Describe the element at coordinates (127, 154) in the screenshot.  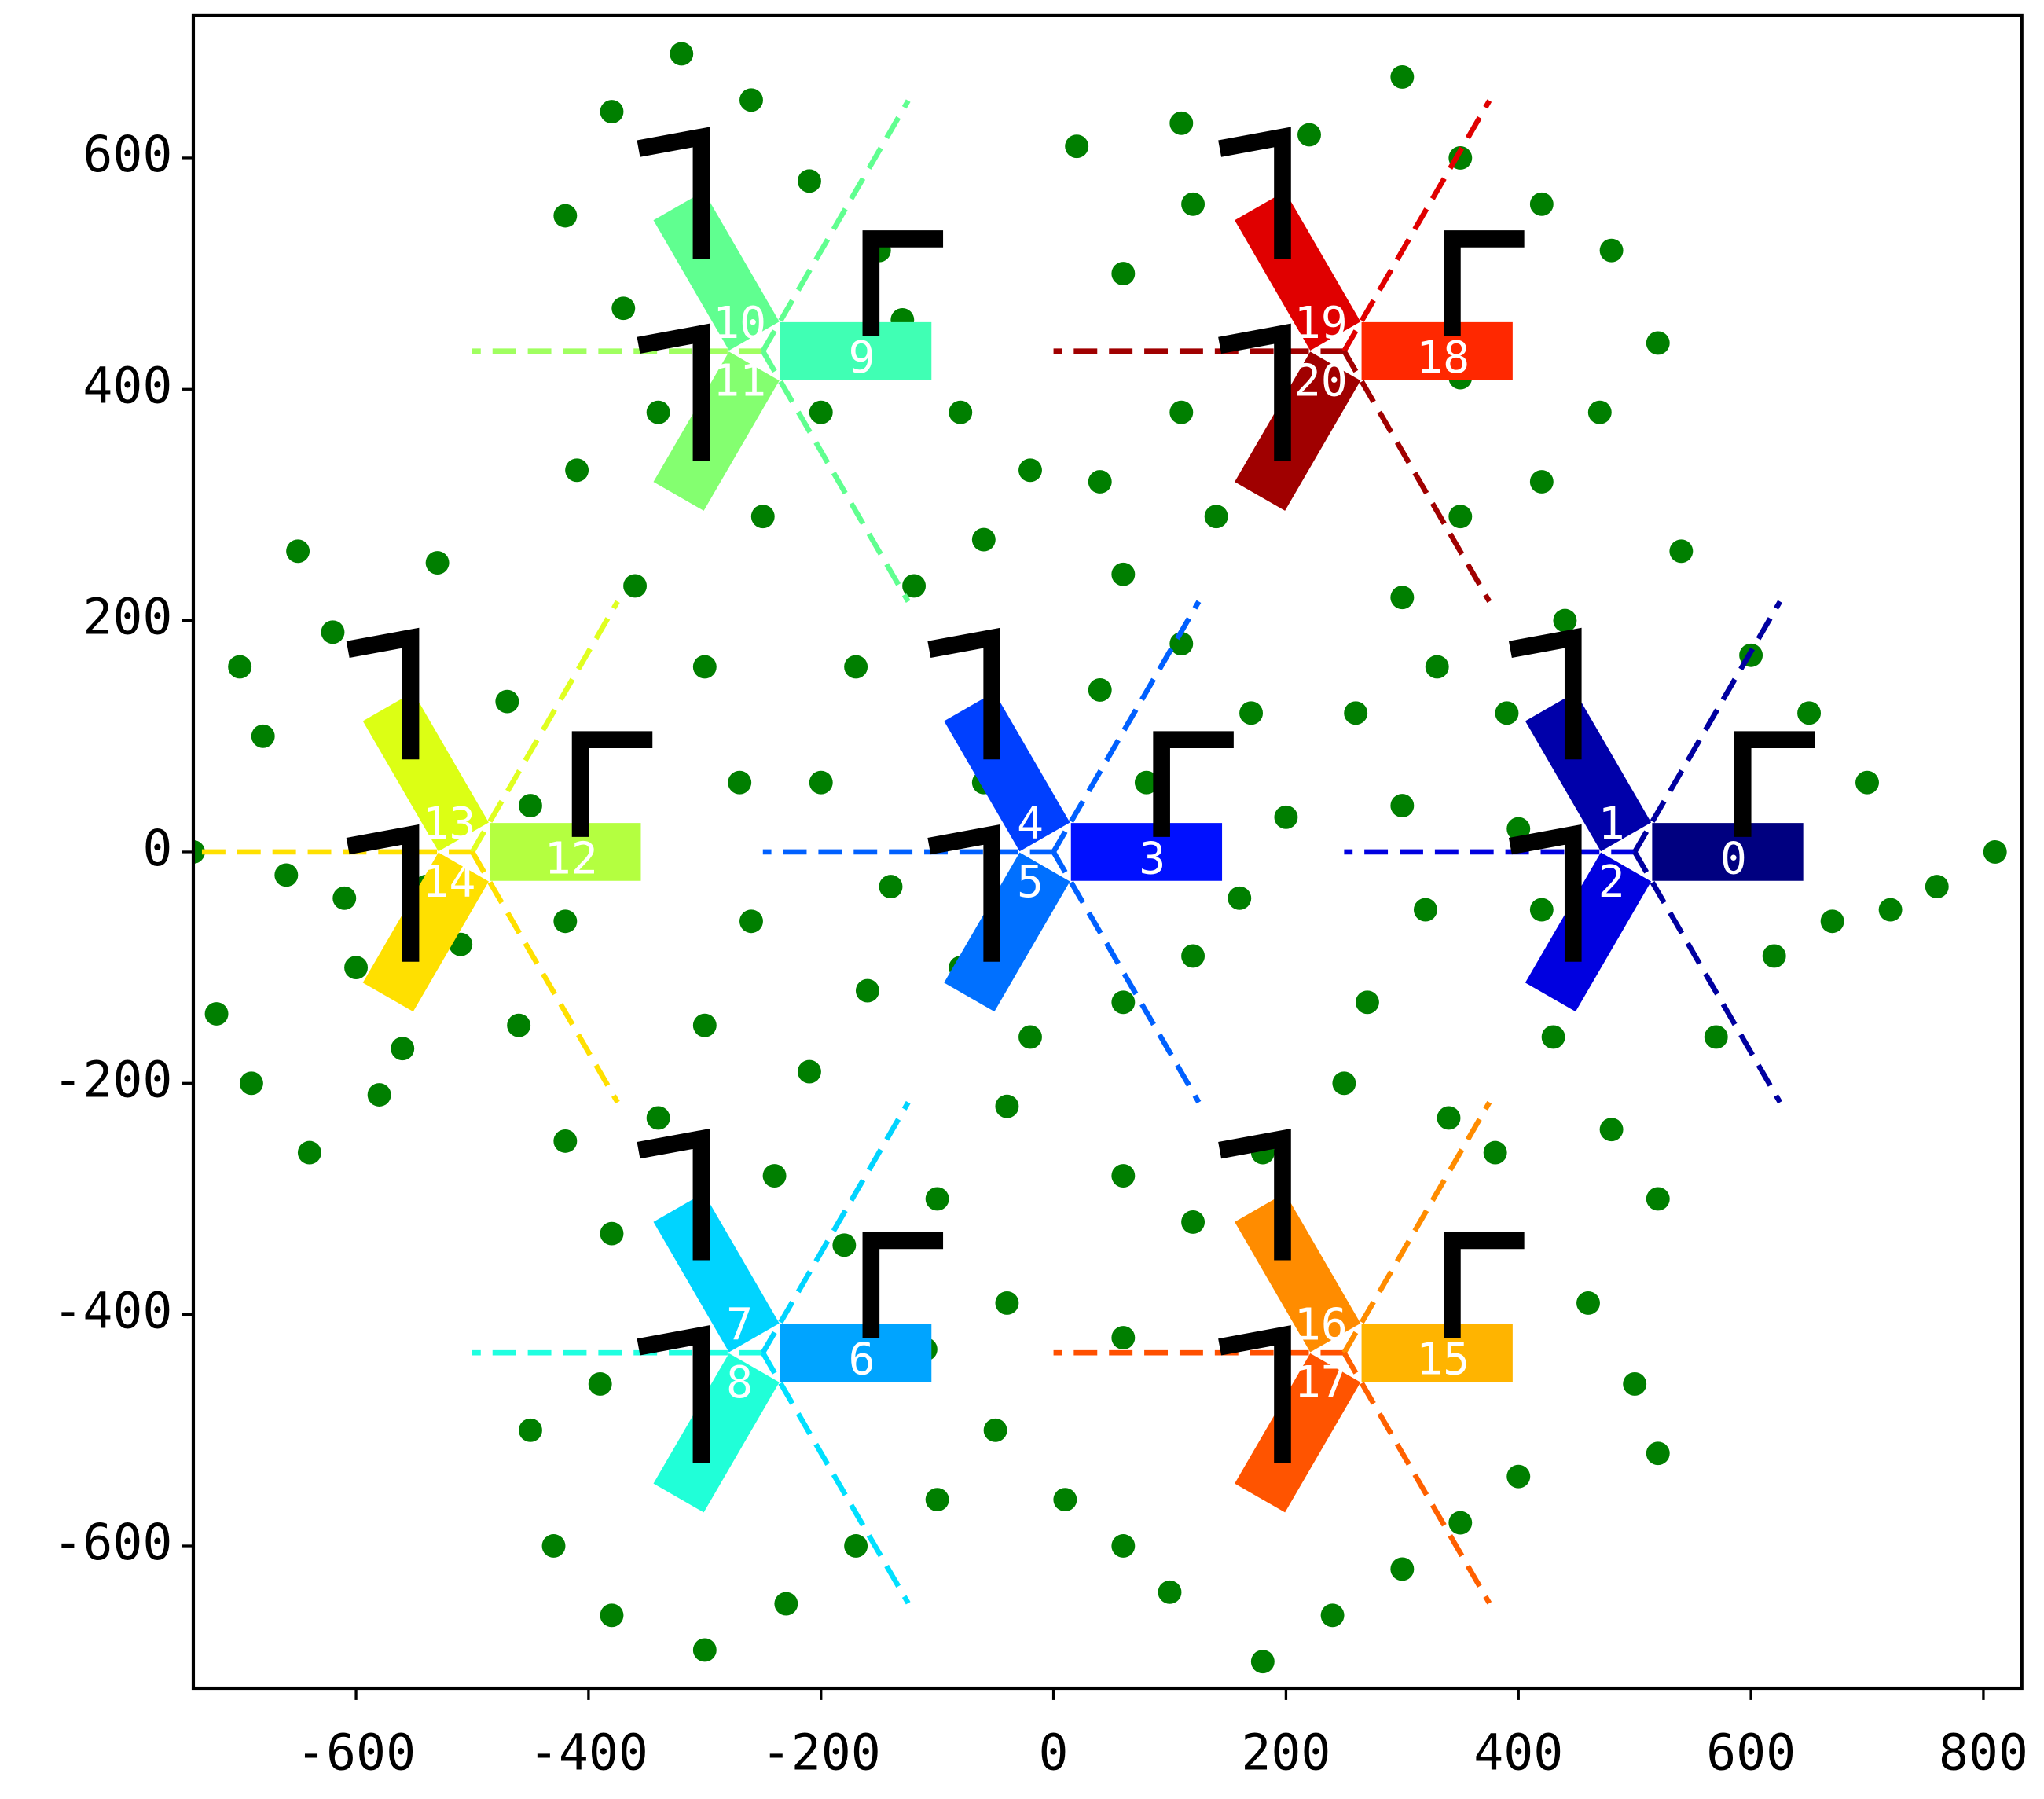
I see `y-tick-label: 600` at that location.